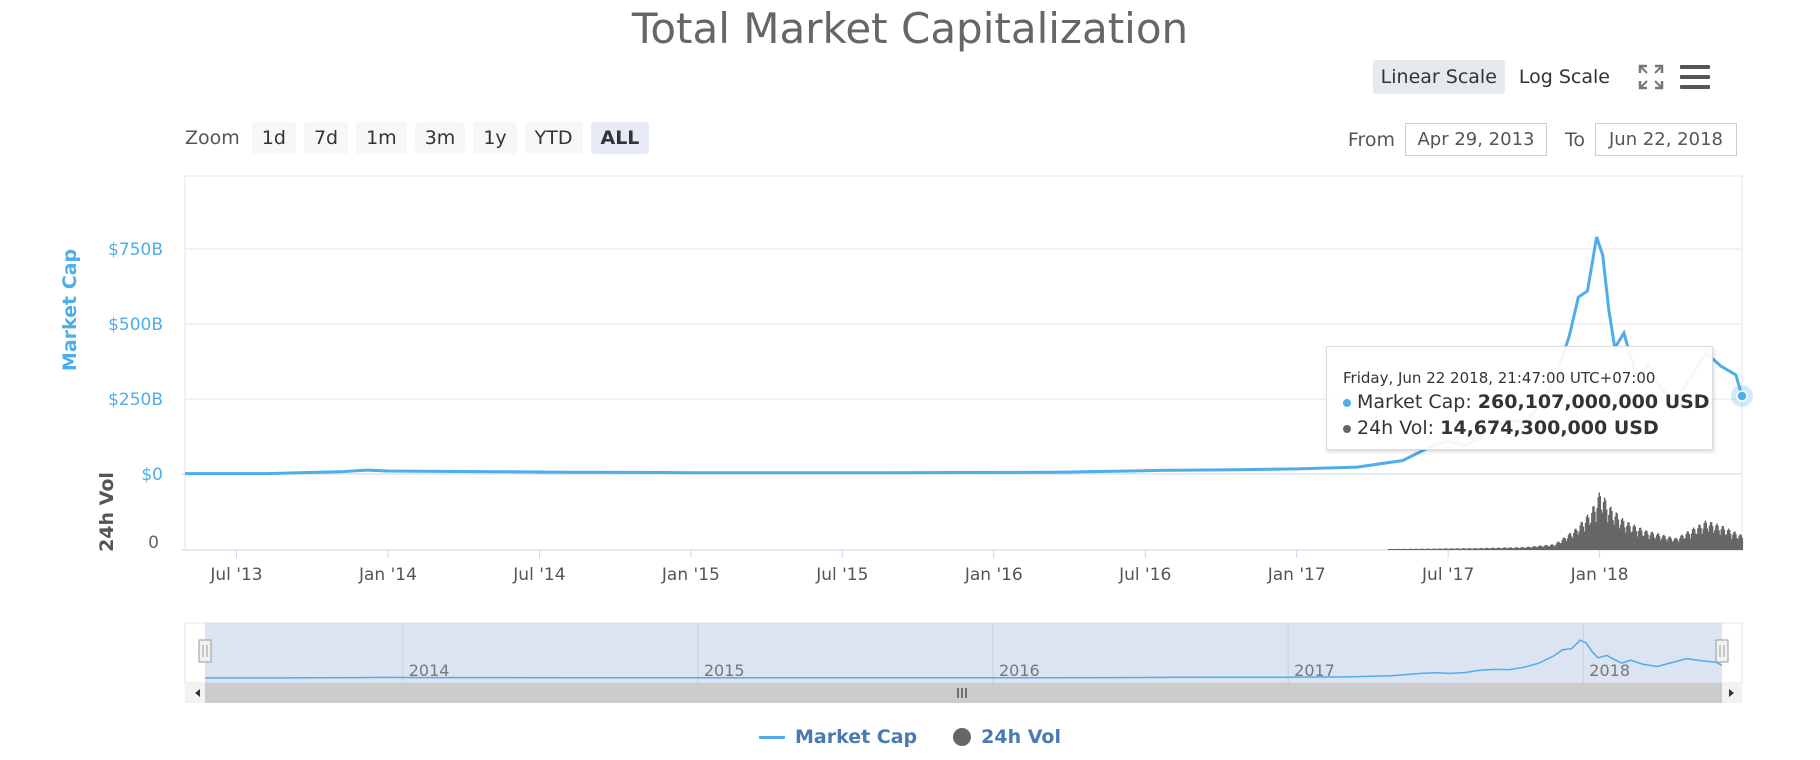 The height and width of the screenshot is (760, 1820). I want to click on linear-scale-button: Linear Scale, so click(1438, 77).